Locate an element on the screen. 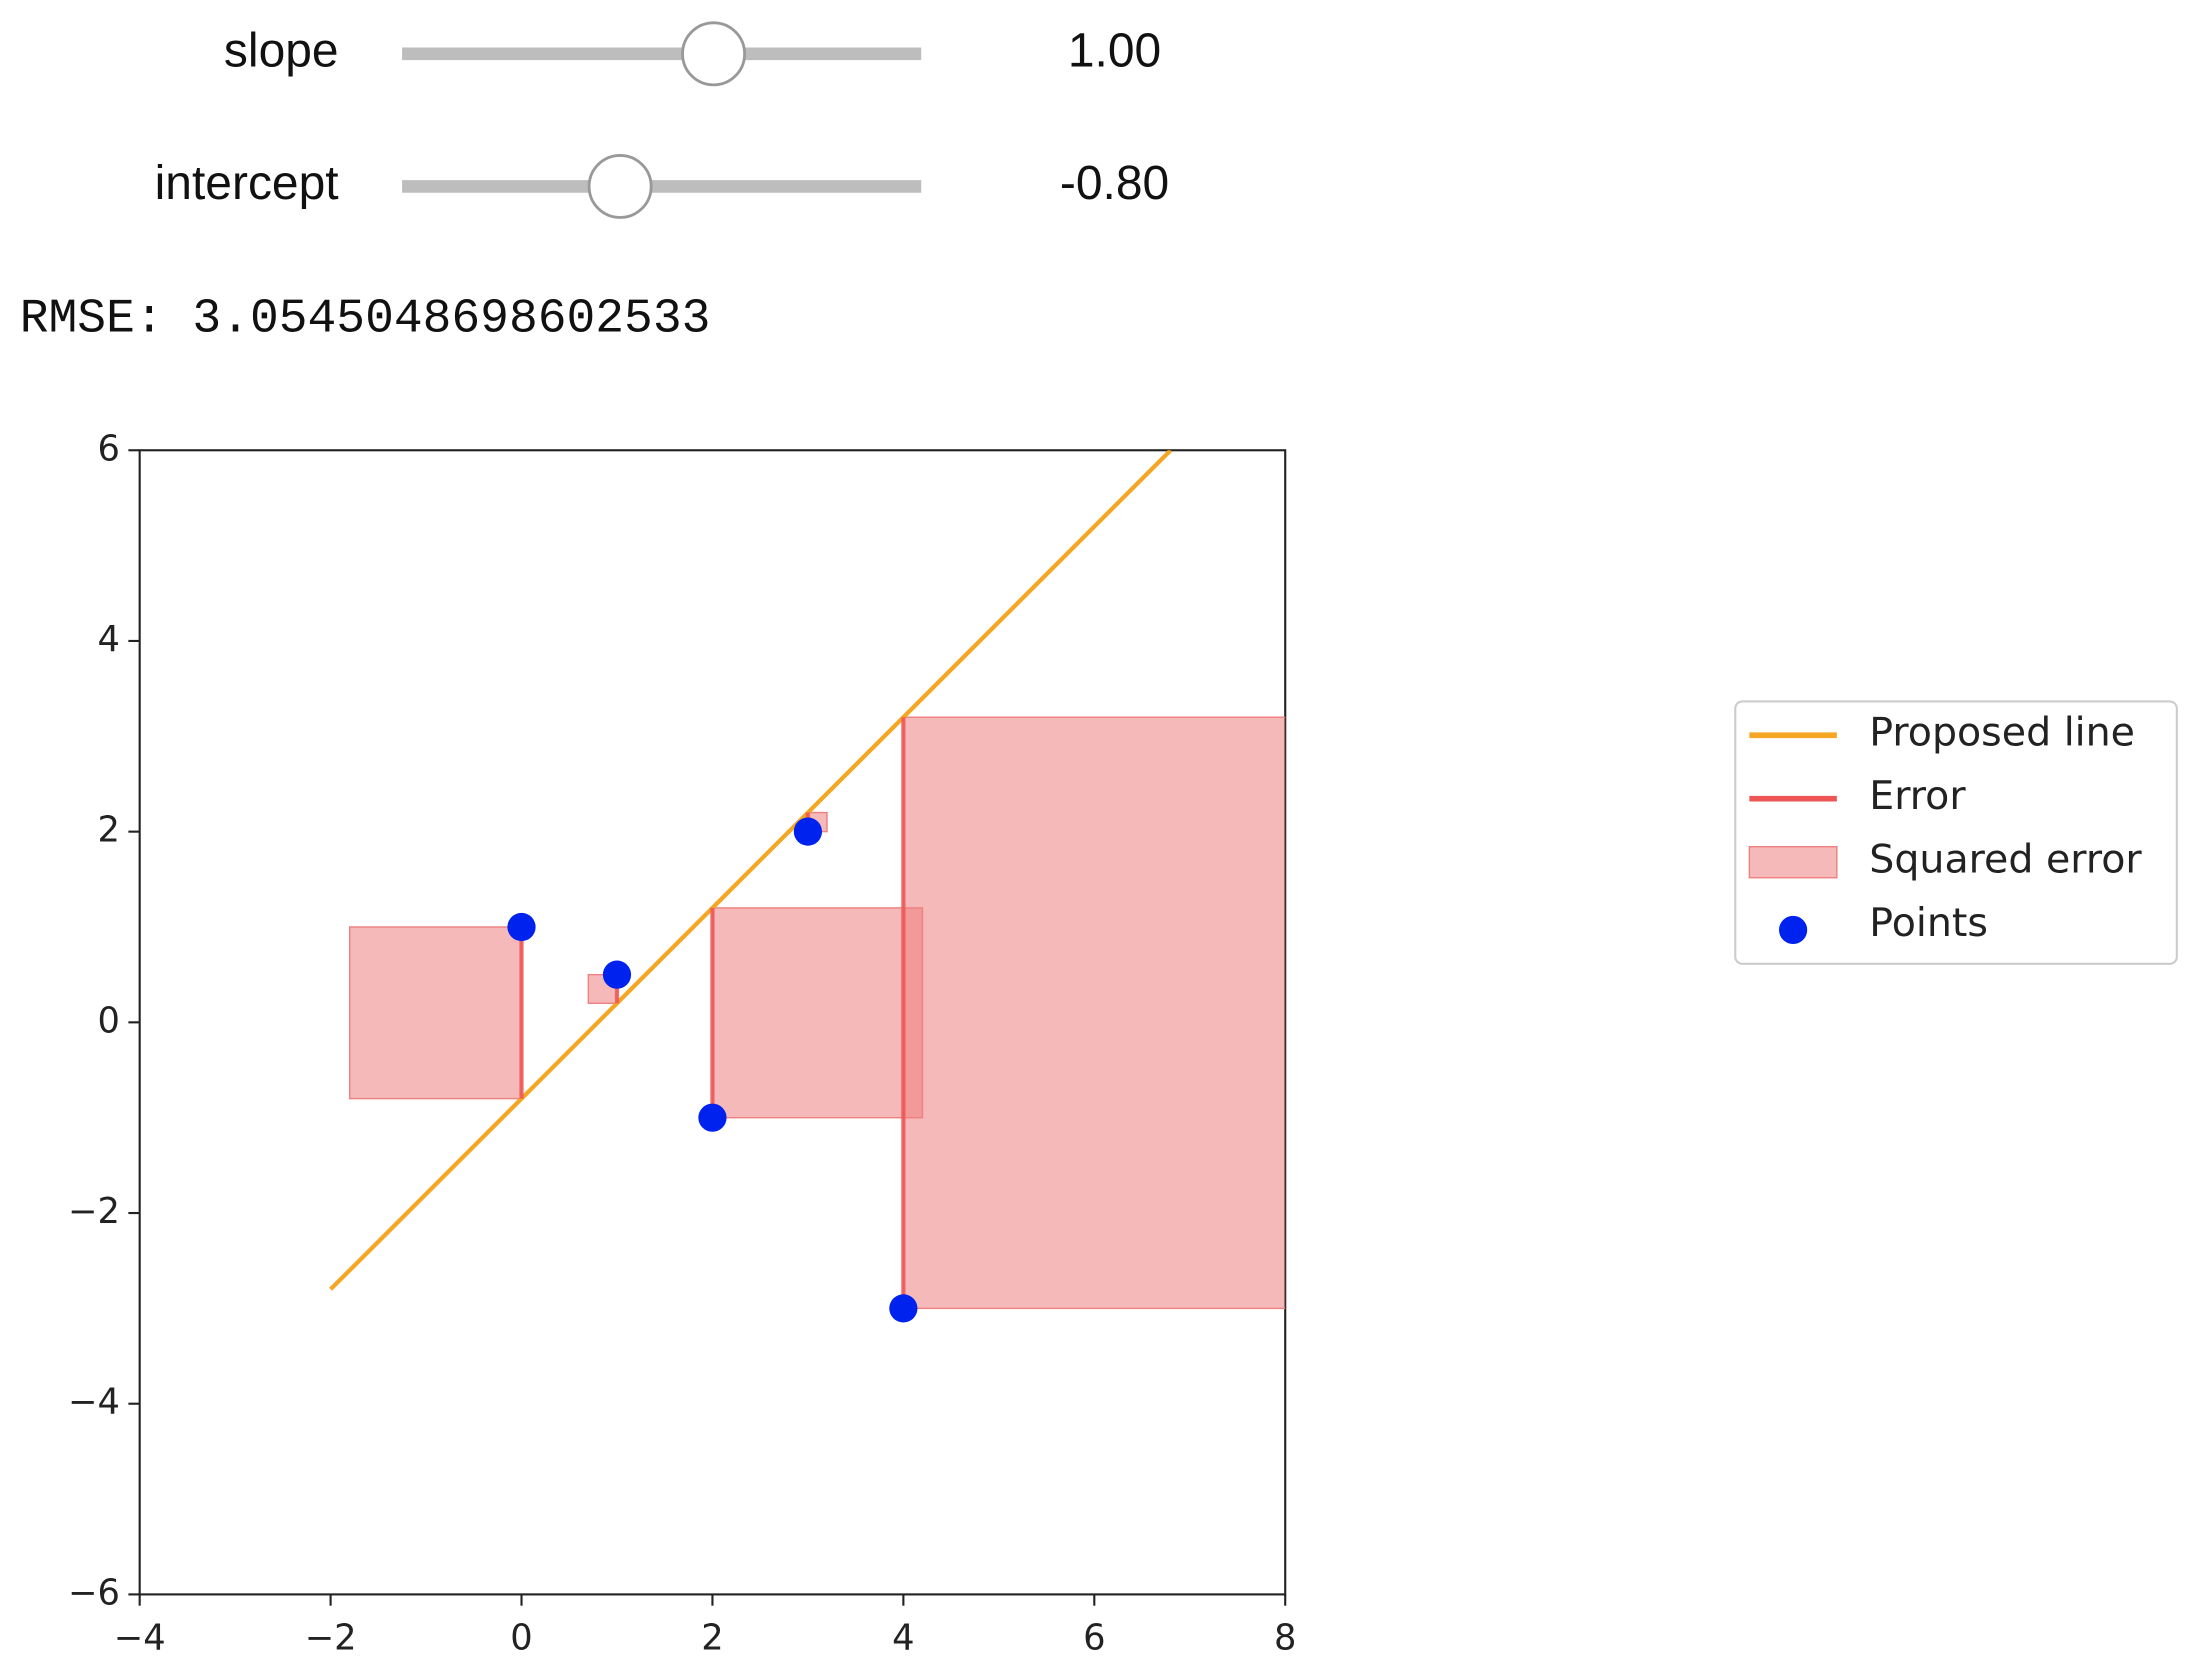  y-tick-label: 4 is located at coordinates (108, 639).